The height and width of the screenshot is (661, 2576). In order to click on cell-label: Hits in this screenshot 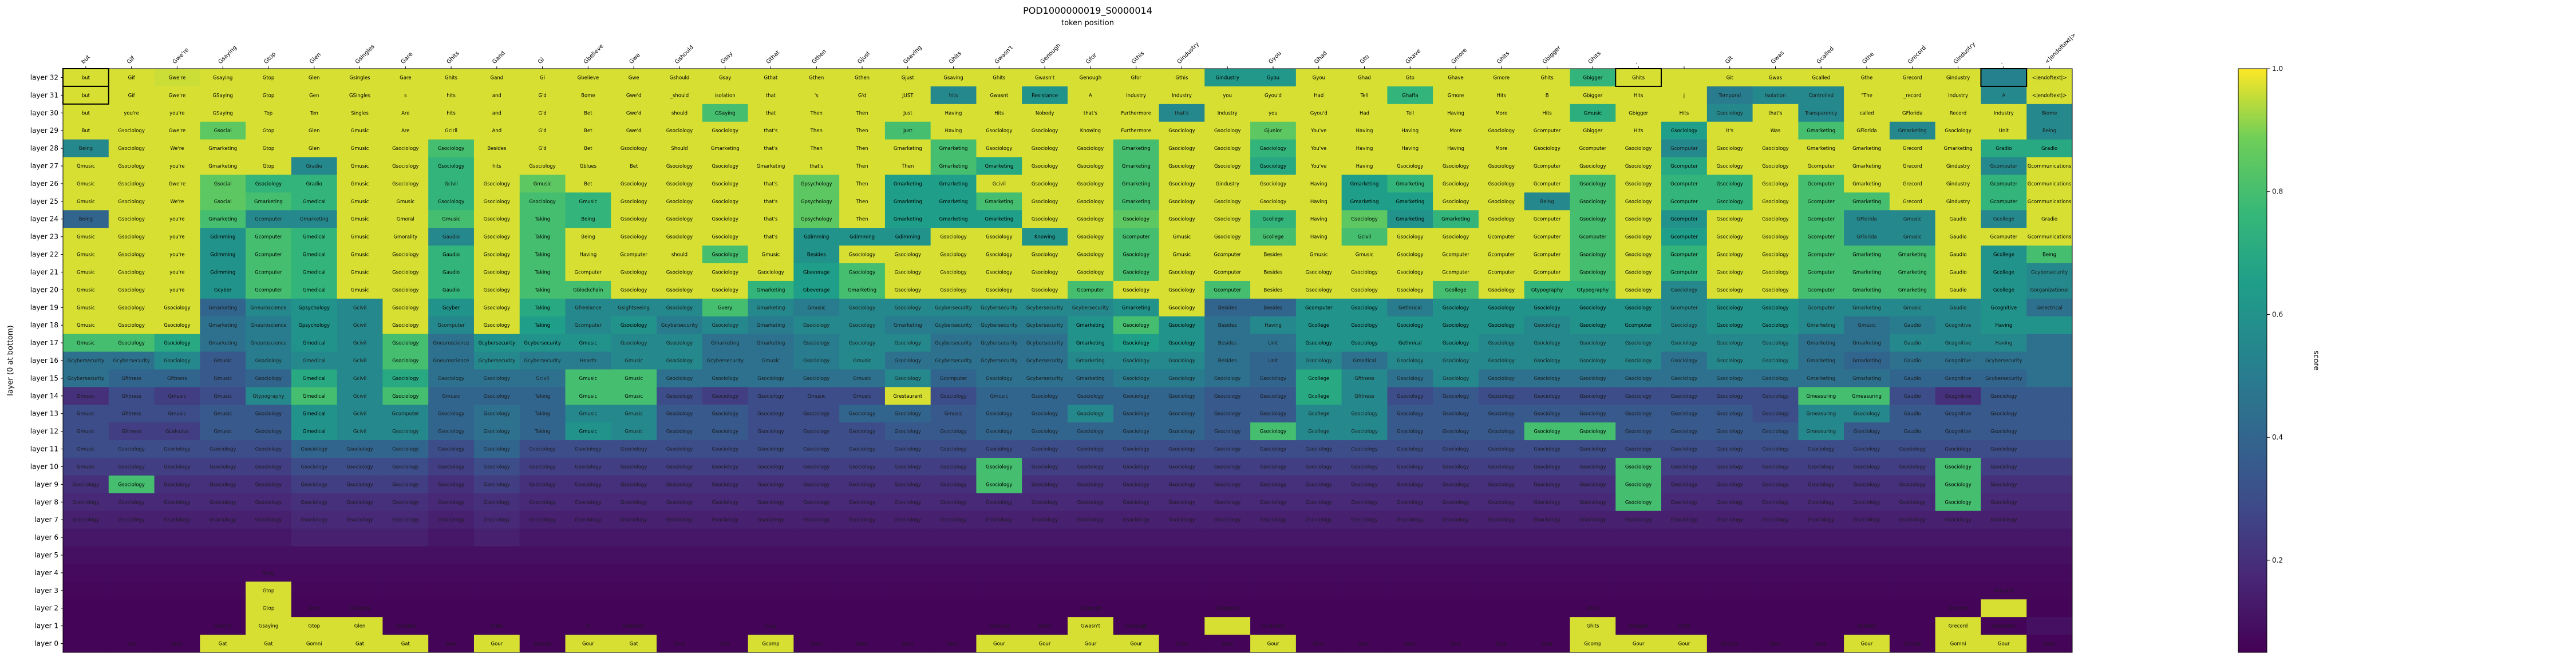, I will do `click(999, 113)`.